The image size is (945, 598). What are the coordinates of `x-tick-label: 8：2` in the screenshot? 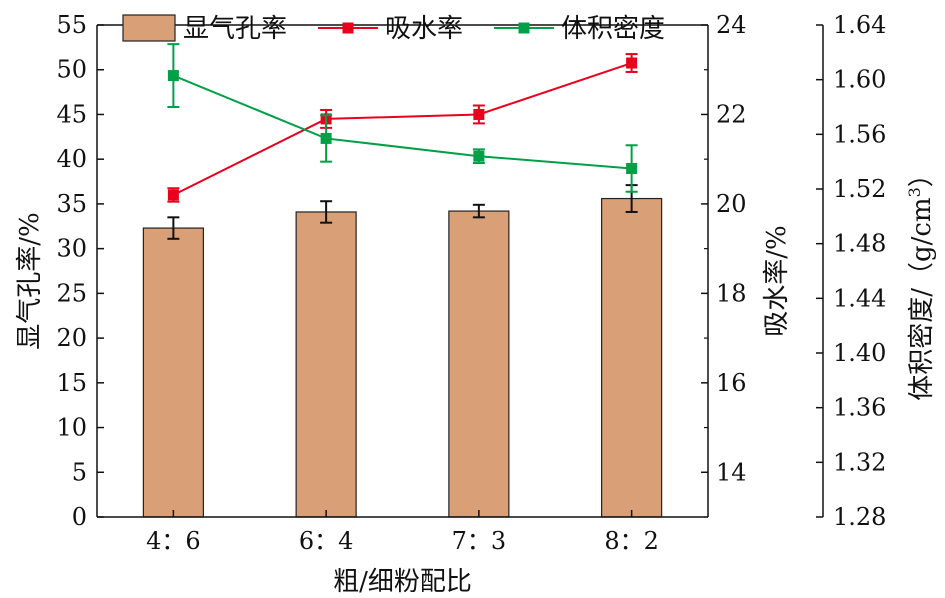 It's located at (631, 541).